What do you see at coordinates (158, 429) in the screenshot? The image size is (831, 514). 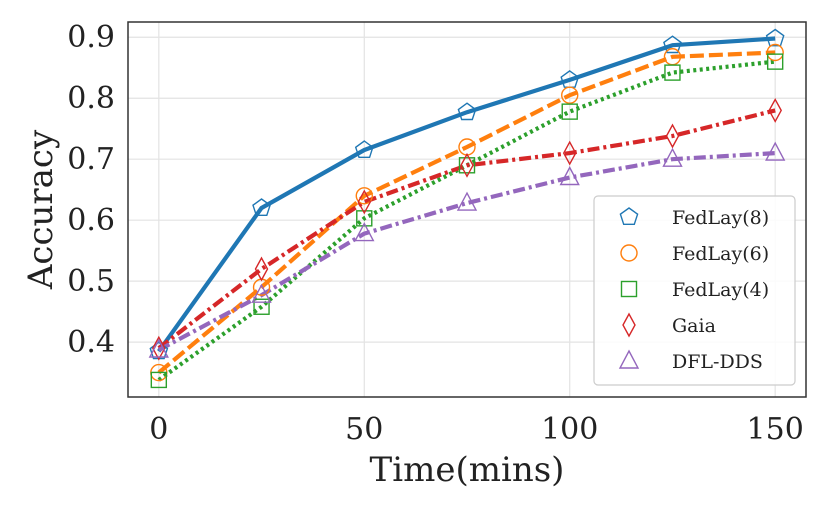 I see `x-tick-label: 0` at bounding box center [158, 429].